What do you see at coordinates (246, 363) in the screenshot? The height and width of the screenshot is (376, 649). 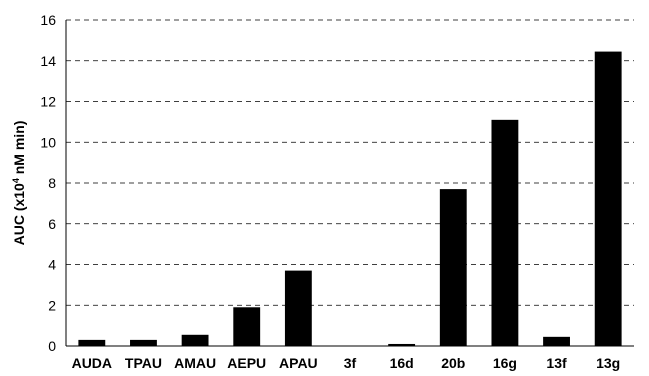 I see `x-tick-label: AEPU` at bounding box center [246, 363].